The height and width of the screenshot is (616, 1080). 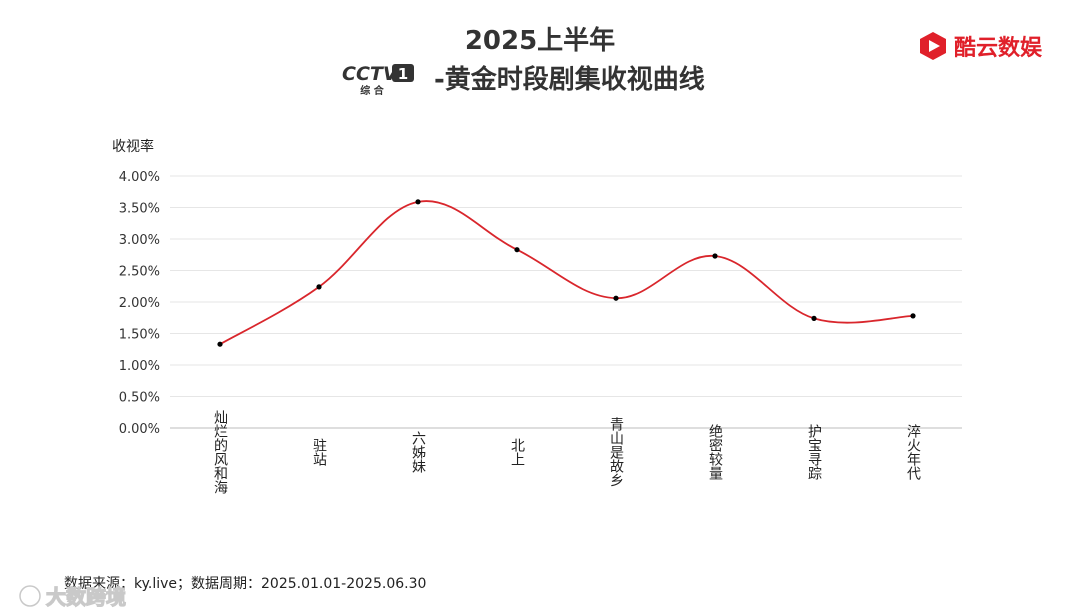 What do you see at coordinates (139, 398) in the screenshot?
I see `y-tick-label: 0.50%` at bounding box center [139, 398].